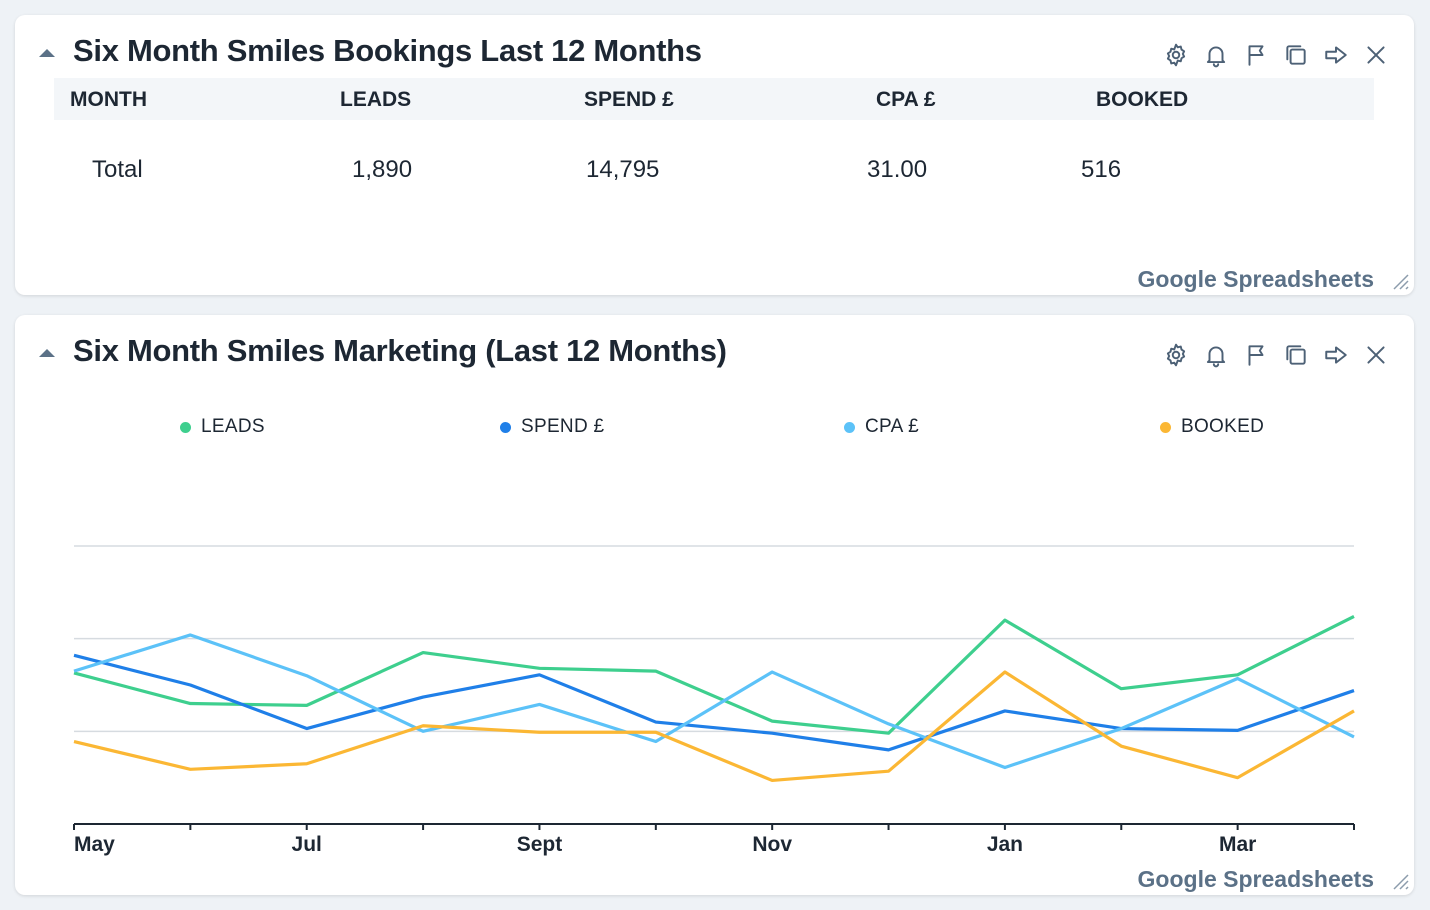 This screenshot has height=910, width=1430. What do you see at coordinates (906, 99) in the screenshot?
I see `column-header-cpa: CPA £` at bounding box center [906, 99].